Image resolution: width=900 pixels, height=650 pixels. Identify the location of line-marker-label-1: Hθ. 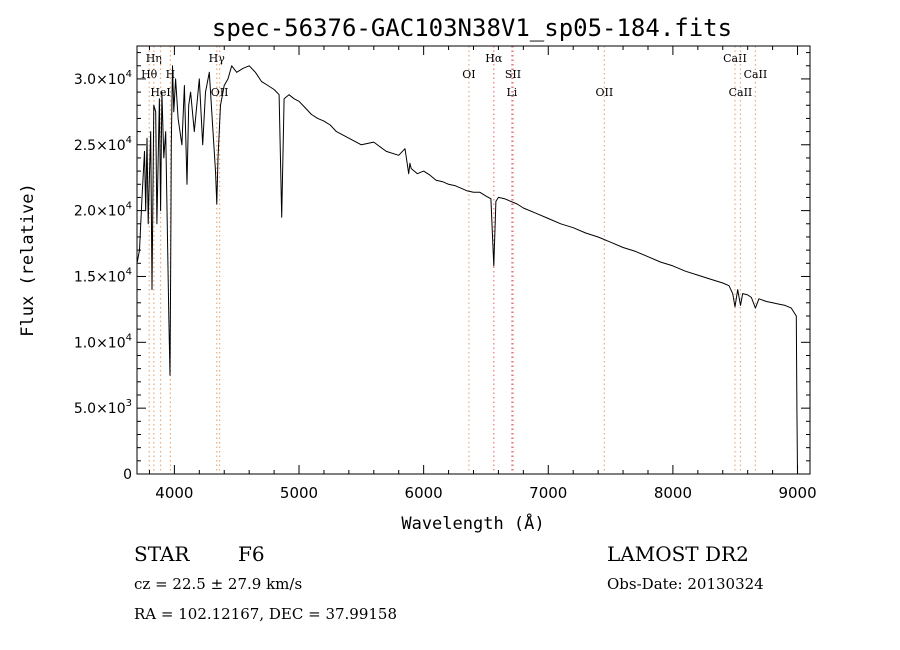
(149, 74).